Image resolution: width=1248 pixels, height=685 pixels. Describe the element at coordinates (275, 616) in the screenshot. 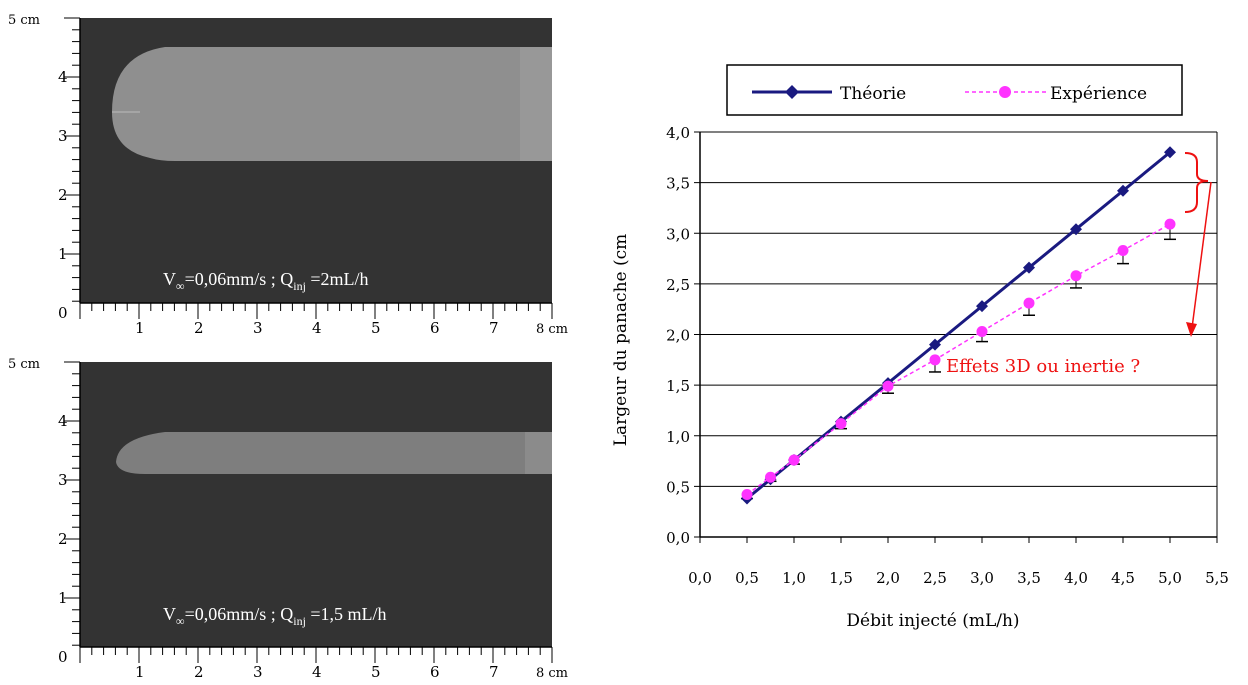

I see `photo-caption: V∞=0,06mm/s ; Qinj =1,5 mL/h` at that location.